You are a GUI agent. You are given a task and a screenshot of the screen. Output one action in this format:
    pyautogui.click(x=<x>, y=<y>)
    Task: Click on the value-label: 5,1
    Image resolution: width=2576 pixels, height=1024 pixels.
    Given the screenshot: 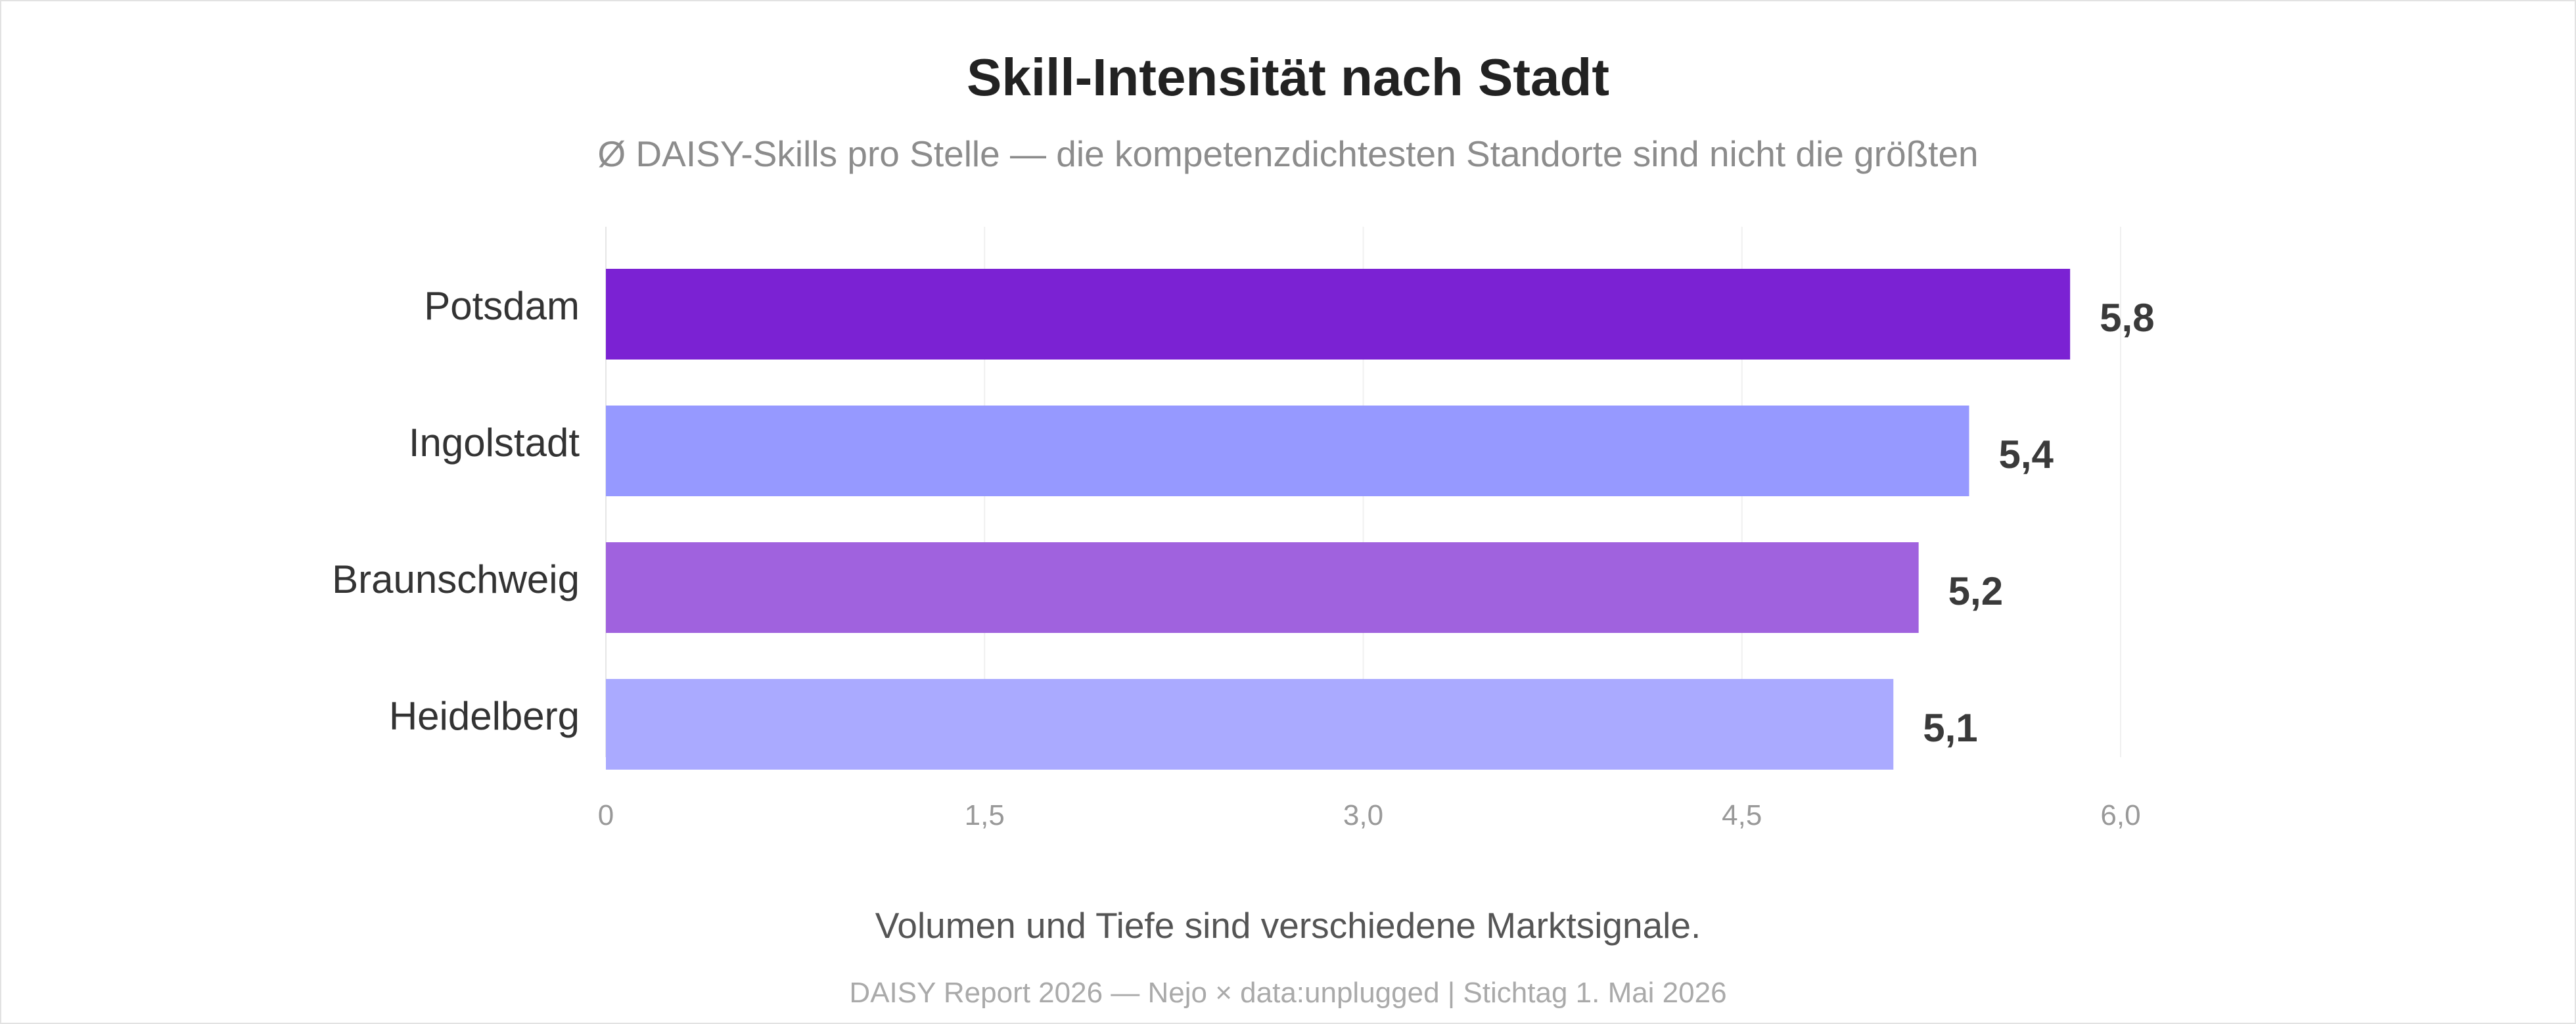 What is the action you would take?
    pyautogui.click(x=1950, y=728)
    